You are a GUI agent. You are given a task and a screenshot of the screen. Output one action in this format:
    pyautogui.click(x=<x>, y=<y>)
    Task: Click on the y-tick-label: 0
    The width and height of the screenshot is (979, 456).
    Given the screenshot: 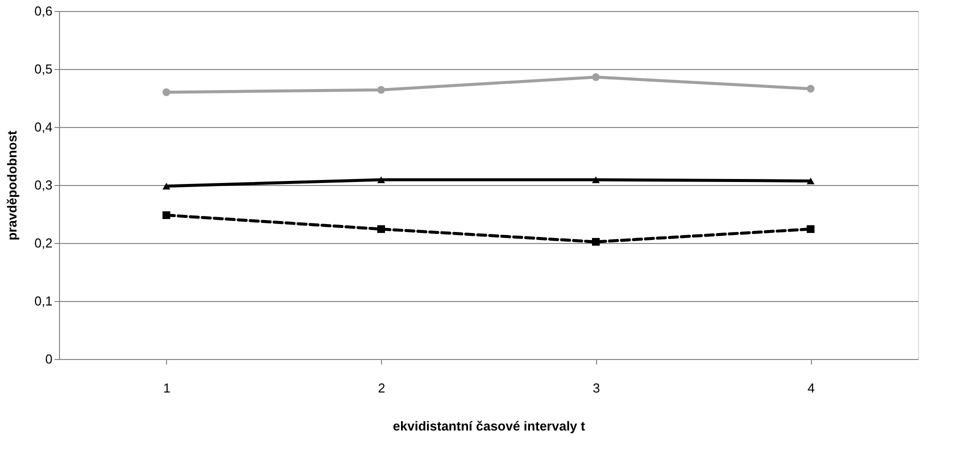 What is the action you would take?
    pyautogui.click(x=48, y=359)
    